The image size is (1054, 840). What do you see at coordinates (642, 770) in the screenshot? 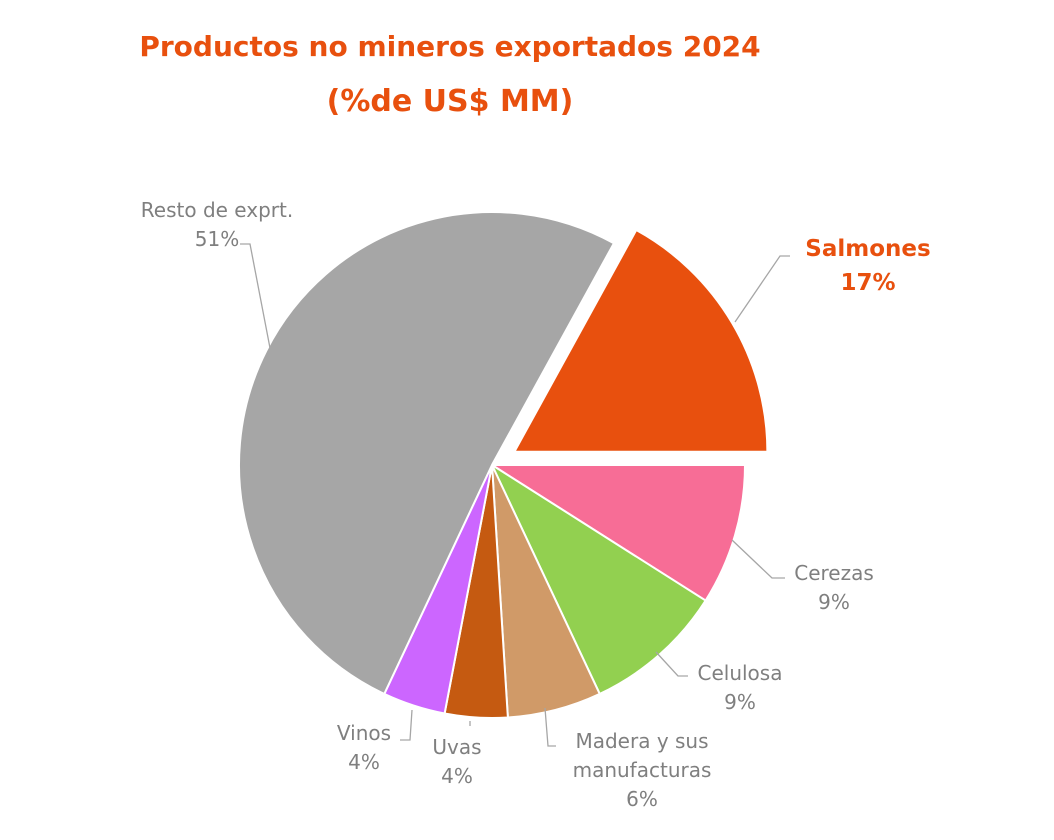
I see `slice-label: Madera y sus manufacturas 6%` at bounding box center [642, 770].